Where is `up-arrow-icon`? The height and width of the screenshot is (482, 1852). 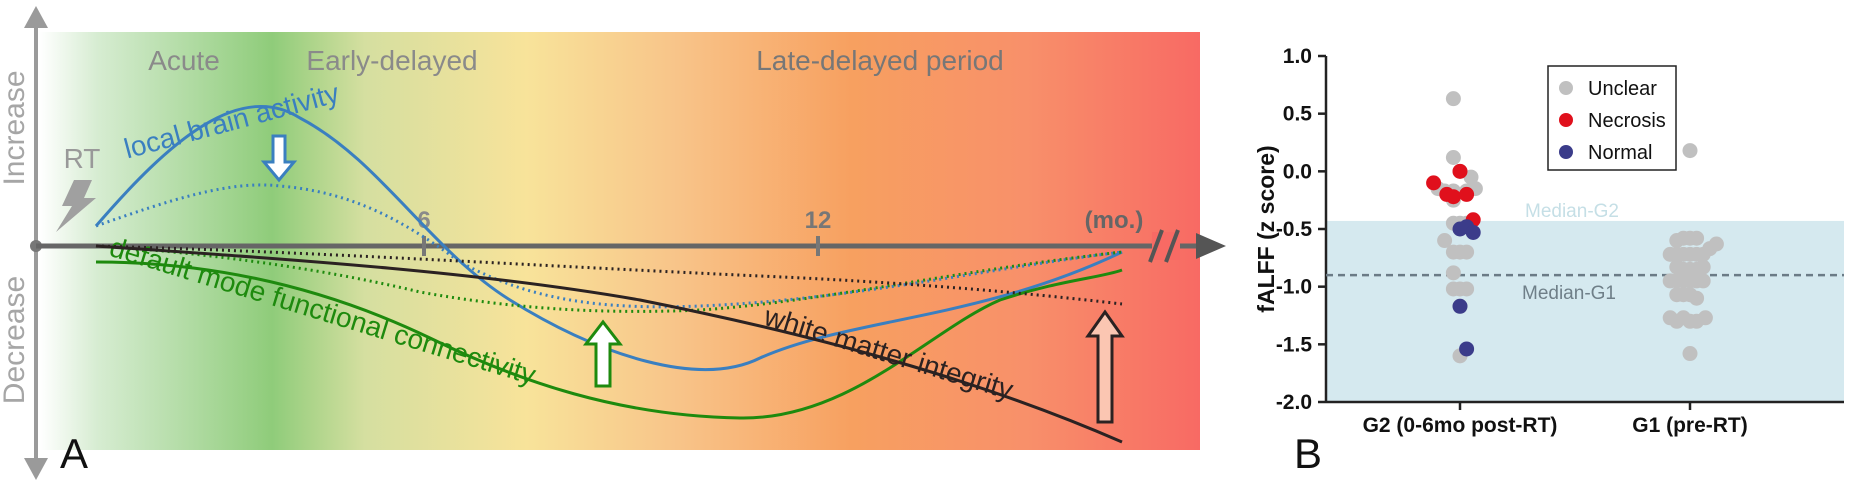
up-arrow-icon is located at coordinates (603, 353).